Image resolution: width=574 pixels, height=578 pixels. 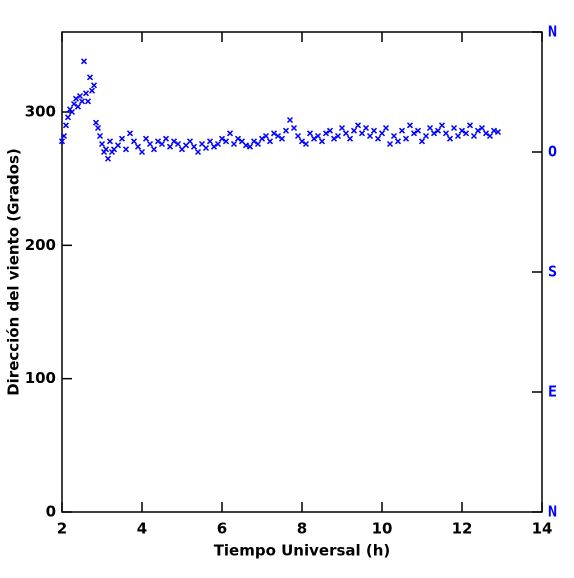 I want to click on x-tick-label: 2, so click(x=62, y=529).